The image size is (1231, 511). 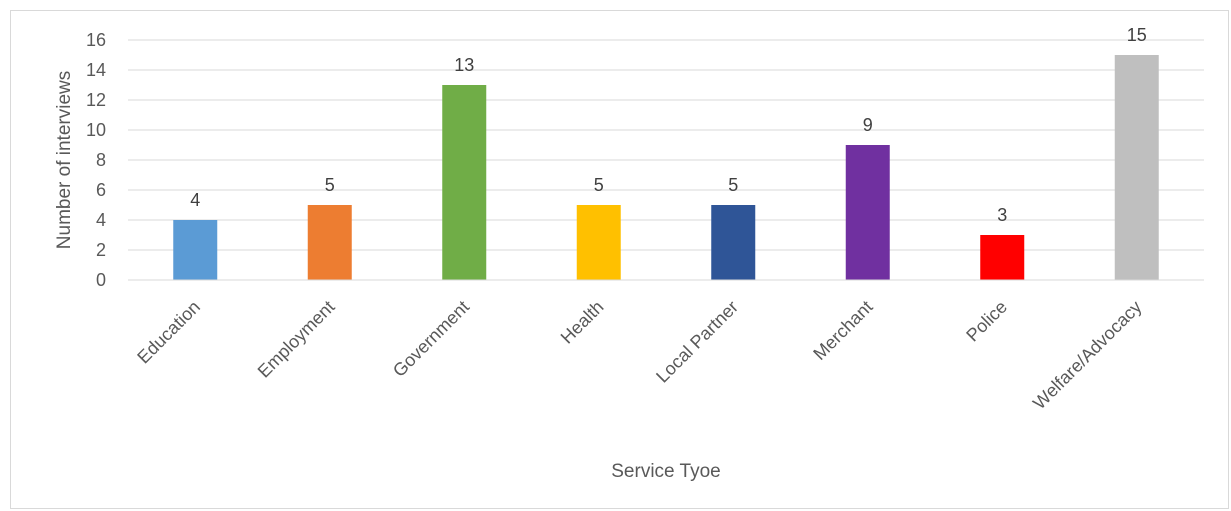 I want to click on bar-value-label: 3, so click(x=1002, y=215).